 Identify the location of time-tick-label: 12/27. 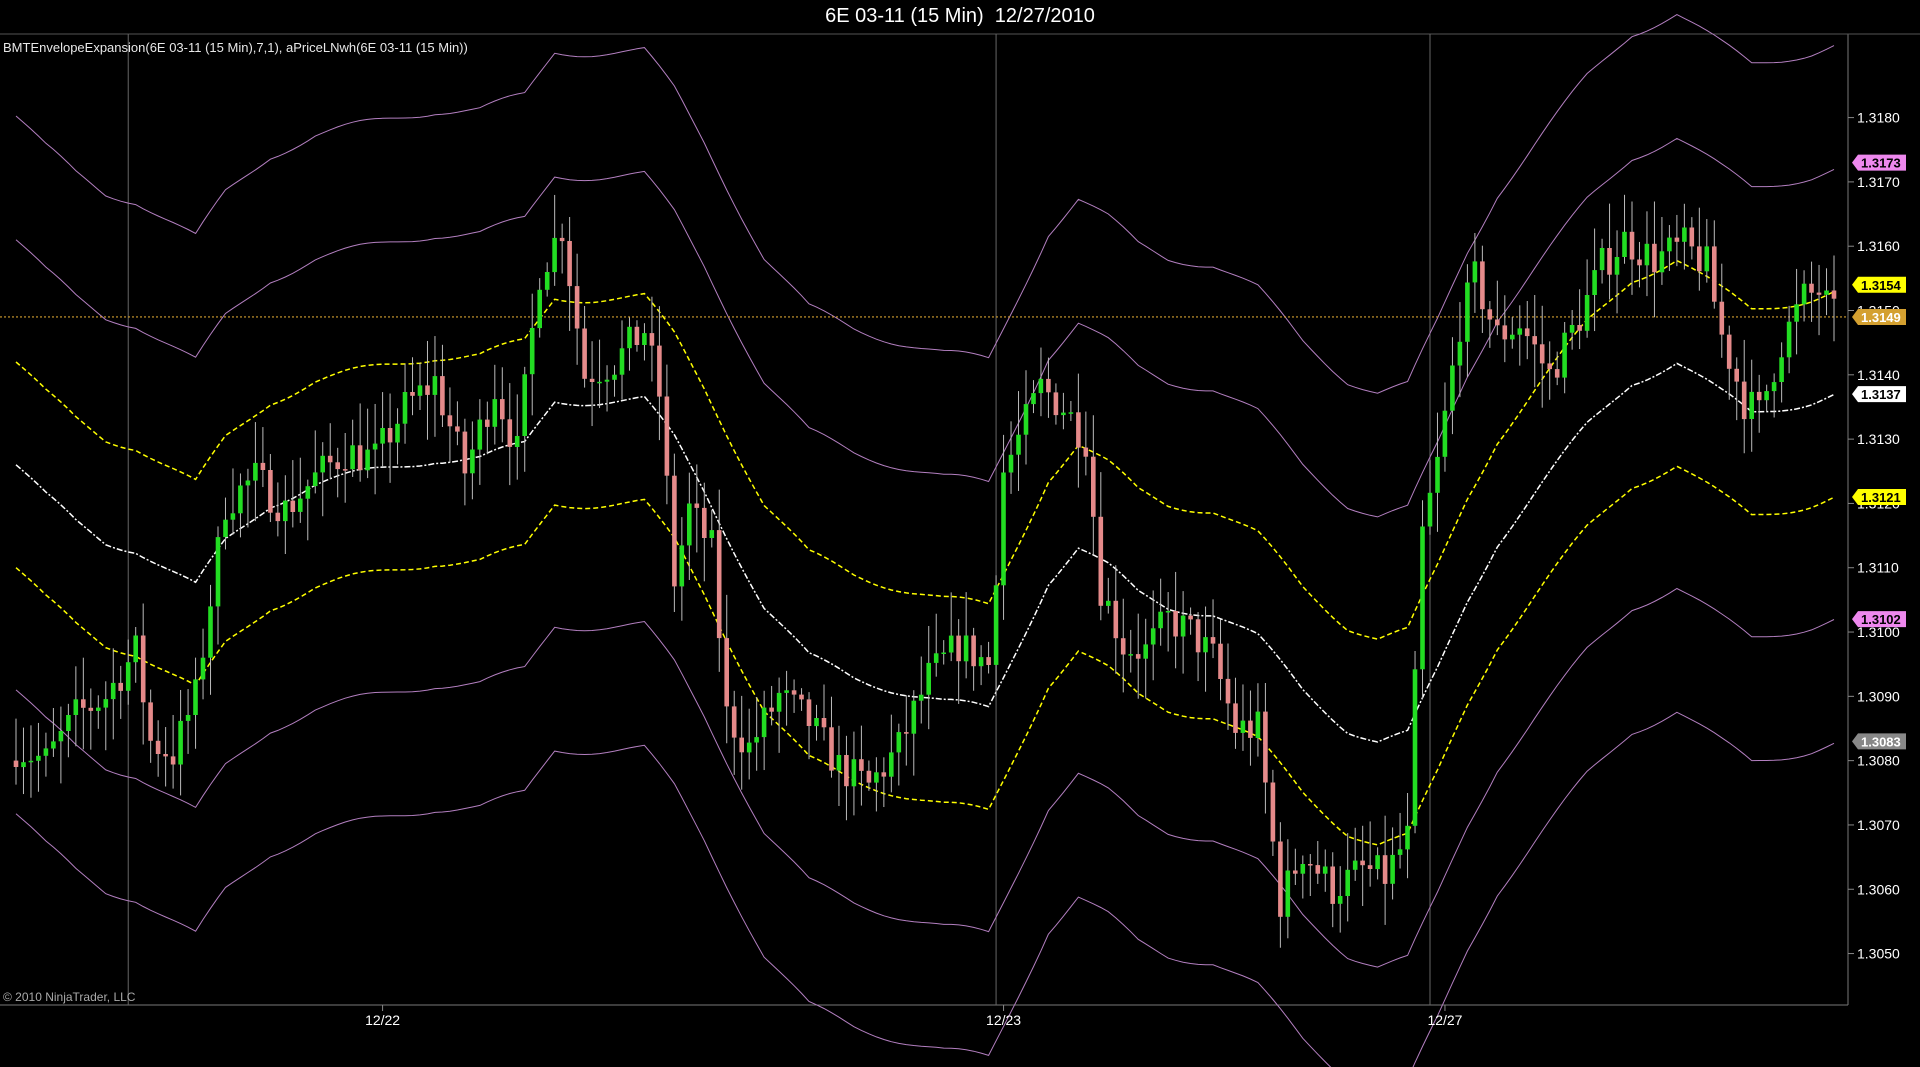
(1444, 1020).